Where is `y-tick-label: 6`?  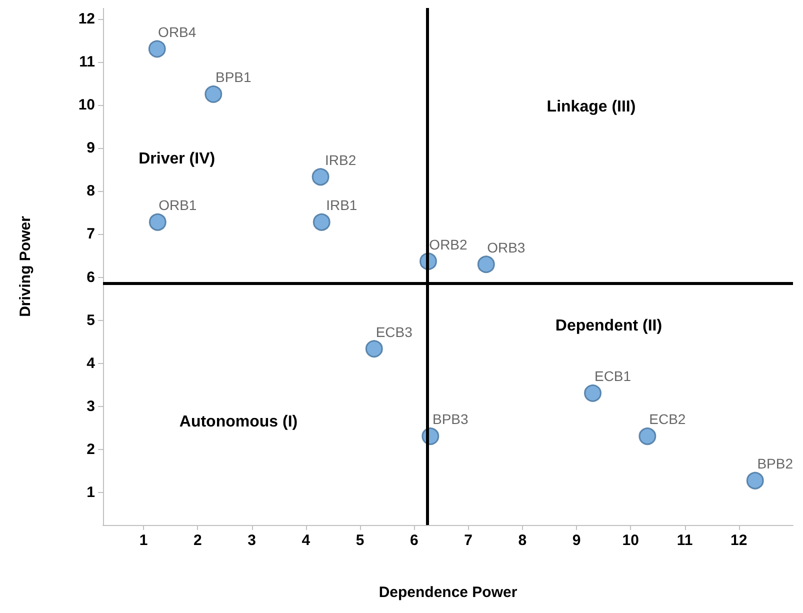
y-tick-label: 6 is located at coordinates (90, 277).